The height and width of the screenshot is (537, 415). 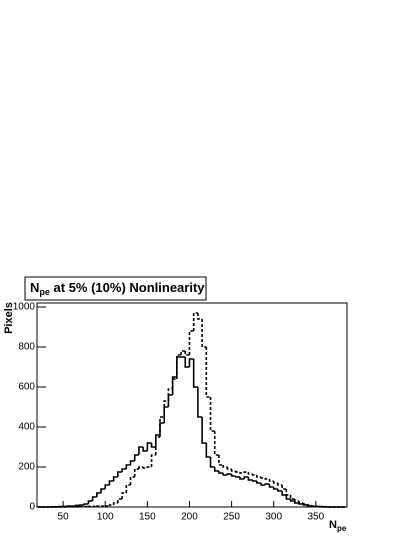 I want to click on x-tick-label: 200, so click(x=189, y=517).